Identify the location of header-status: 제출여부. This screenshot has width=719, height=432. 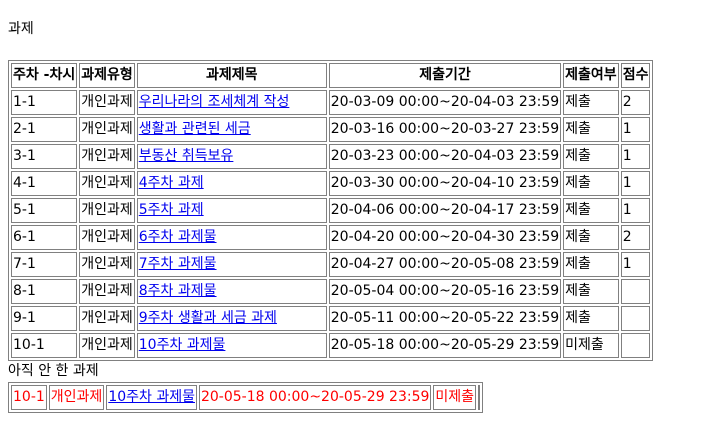
(591, 75).